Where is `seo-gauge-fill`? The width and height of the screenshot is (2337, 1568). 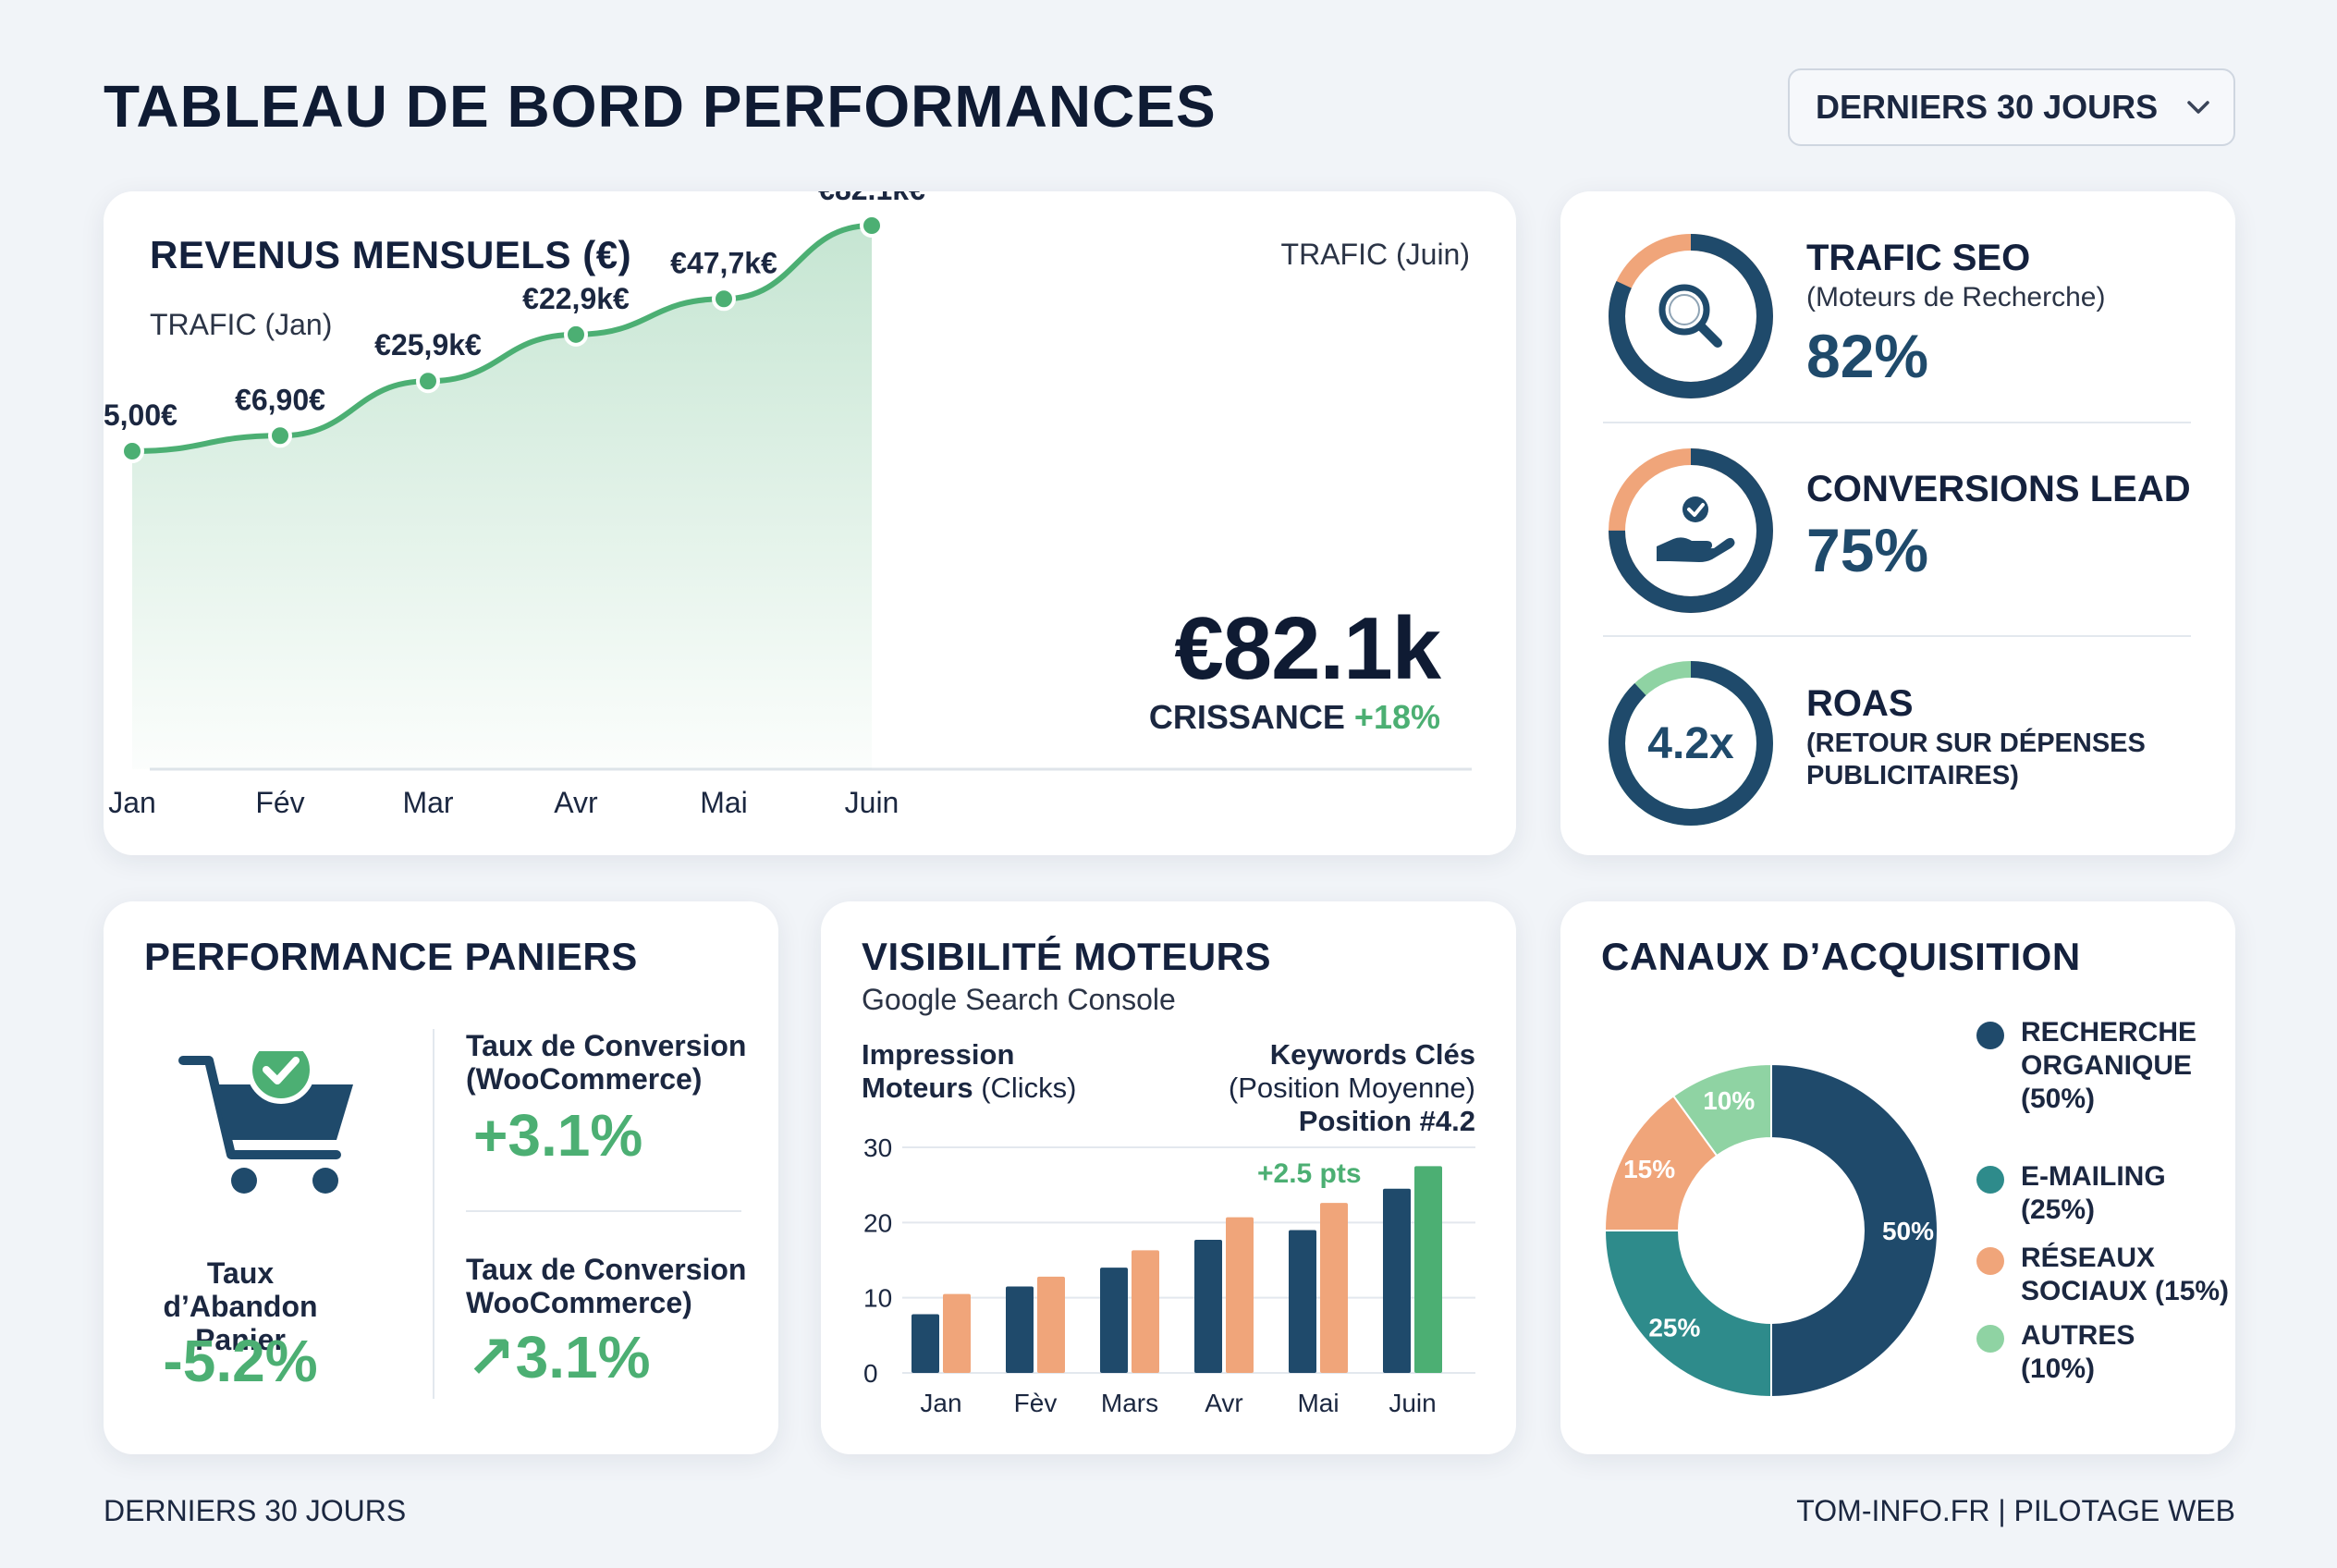 seo-gauge-fill is located at coordinates (1691, 316).